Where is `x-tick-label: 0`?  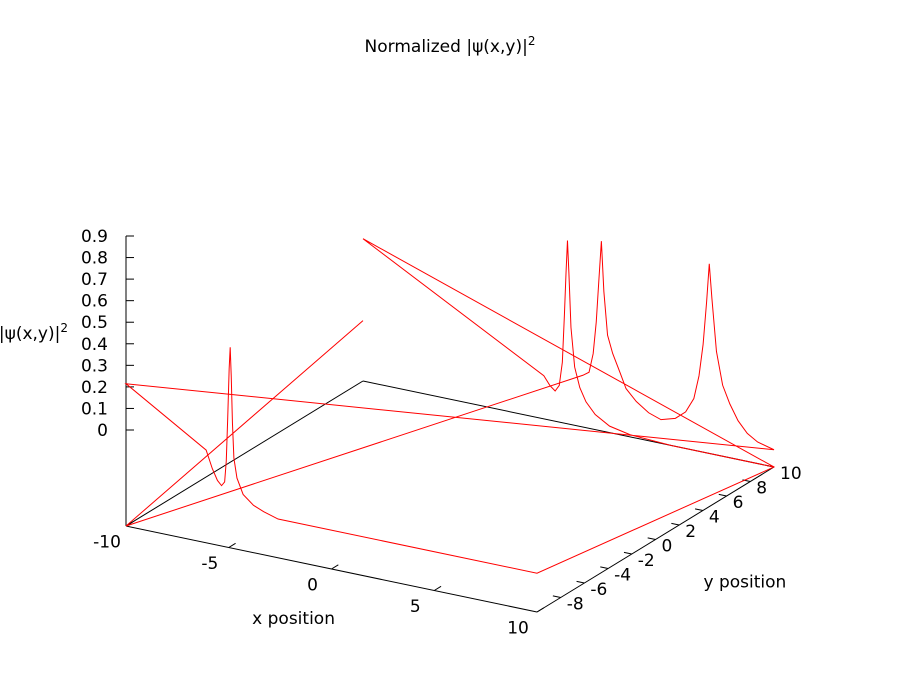
x-tick-label: 0 is located at coordinates (312, 586).